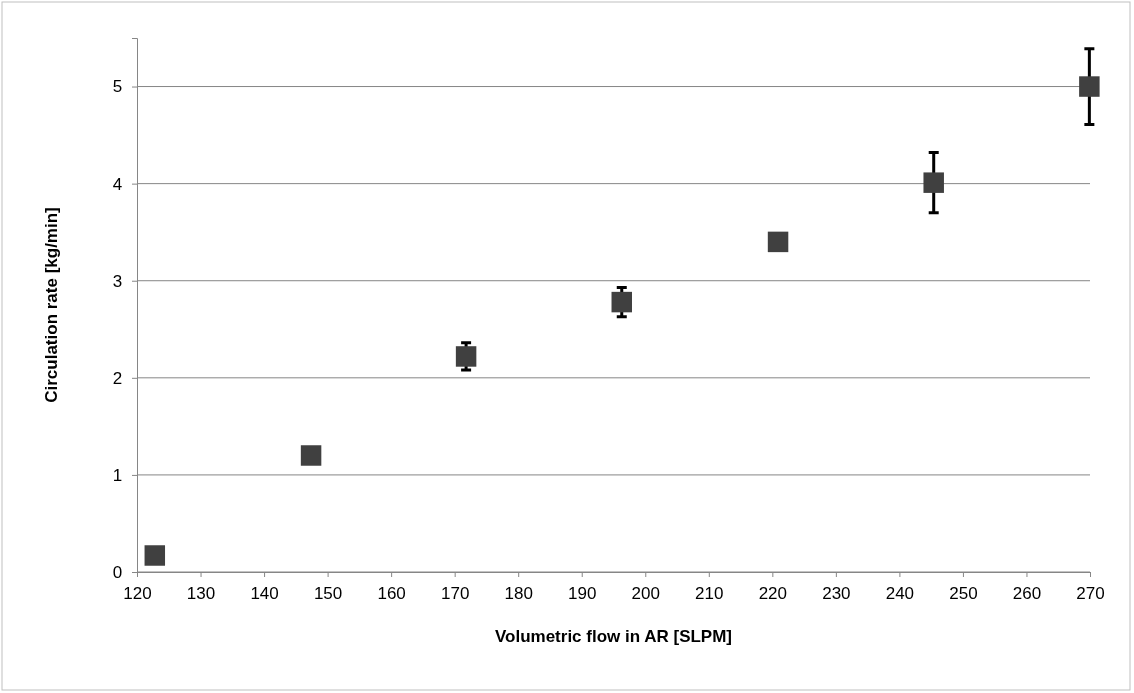 The width and height of the screenshot is (1134, 693). What do you see at coordinates (518, 593) in the screenshot?
I see `x-tick-label: 180` at bounding box center [518, 593].